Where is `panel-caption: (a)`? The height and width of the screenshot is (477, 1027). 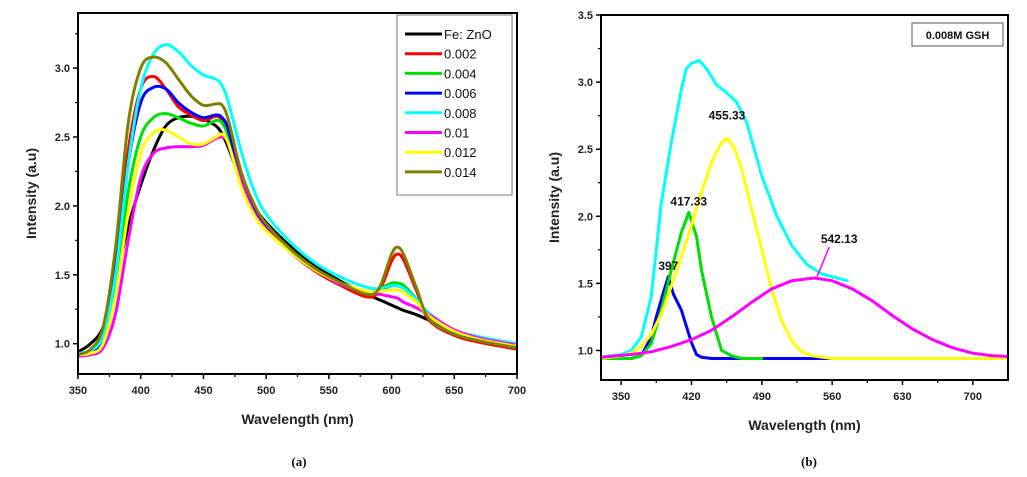 panel-caption: (a) is located at coordinates (298, 461).